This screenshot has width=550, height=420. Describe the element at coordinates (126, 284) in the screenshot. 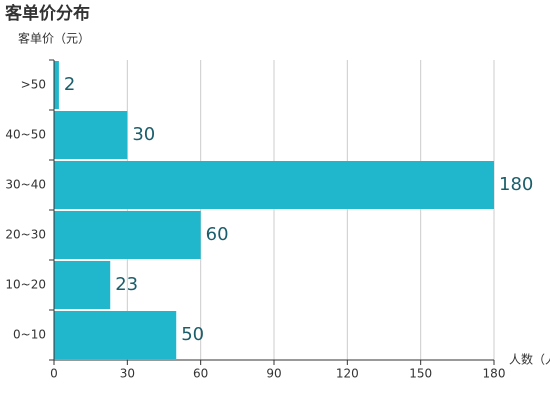

I see `value-label: 23` at that location.